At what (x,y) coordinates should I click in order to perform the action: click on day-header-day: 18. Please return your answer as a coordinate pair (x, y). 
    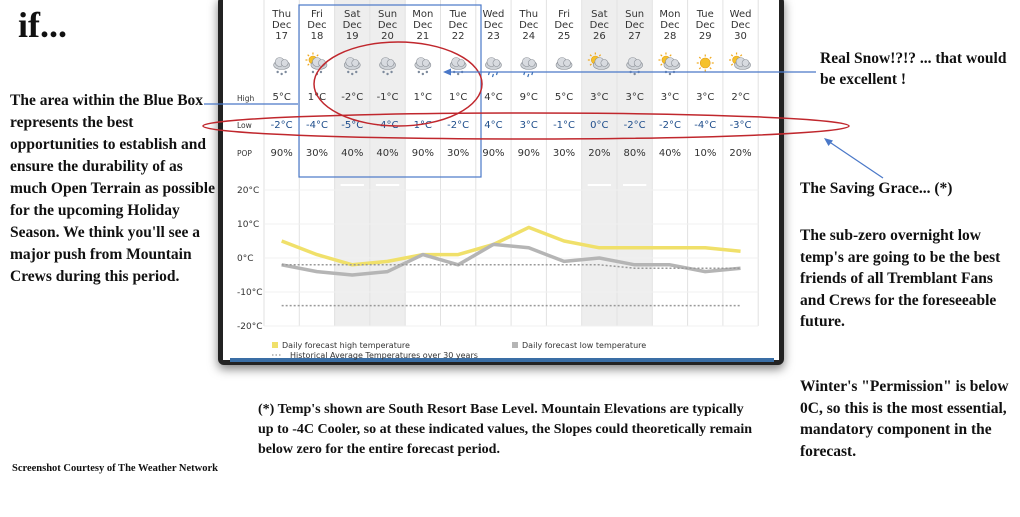
    Looking at the image, I should click on (317, 36).